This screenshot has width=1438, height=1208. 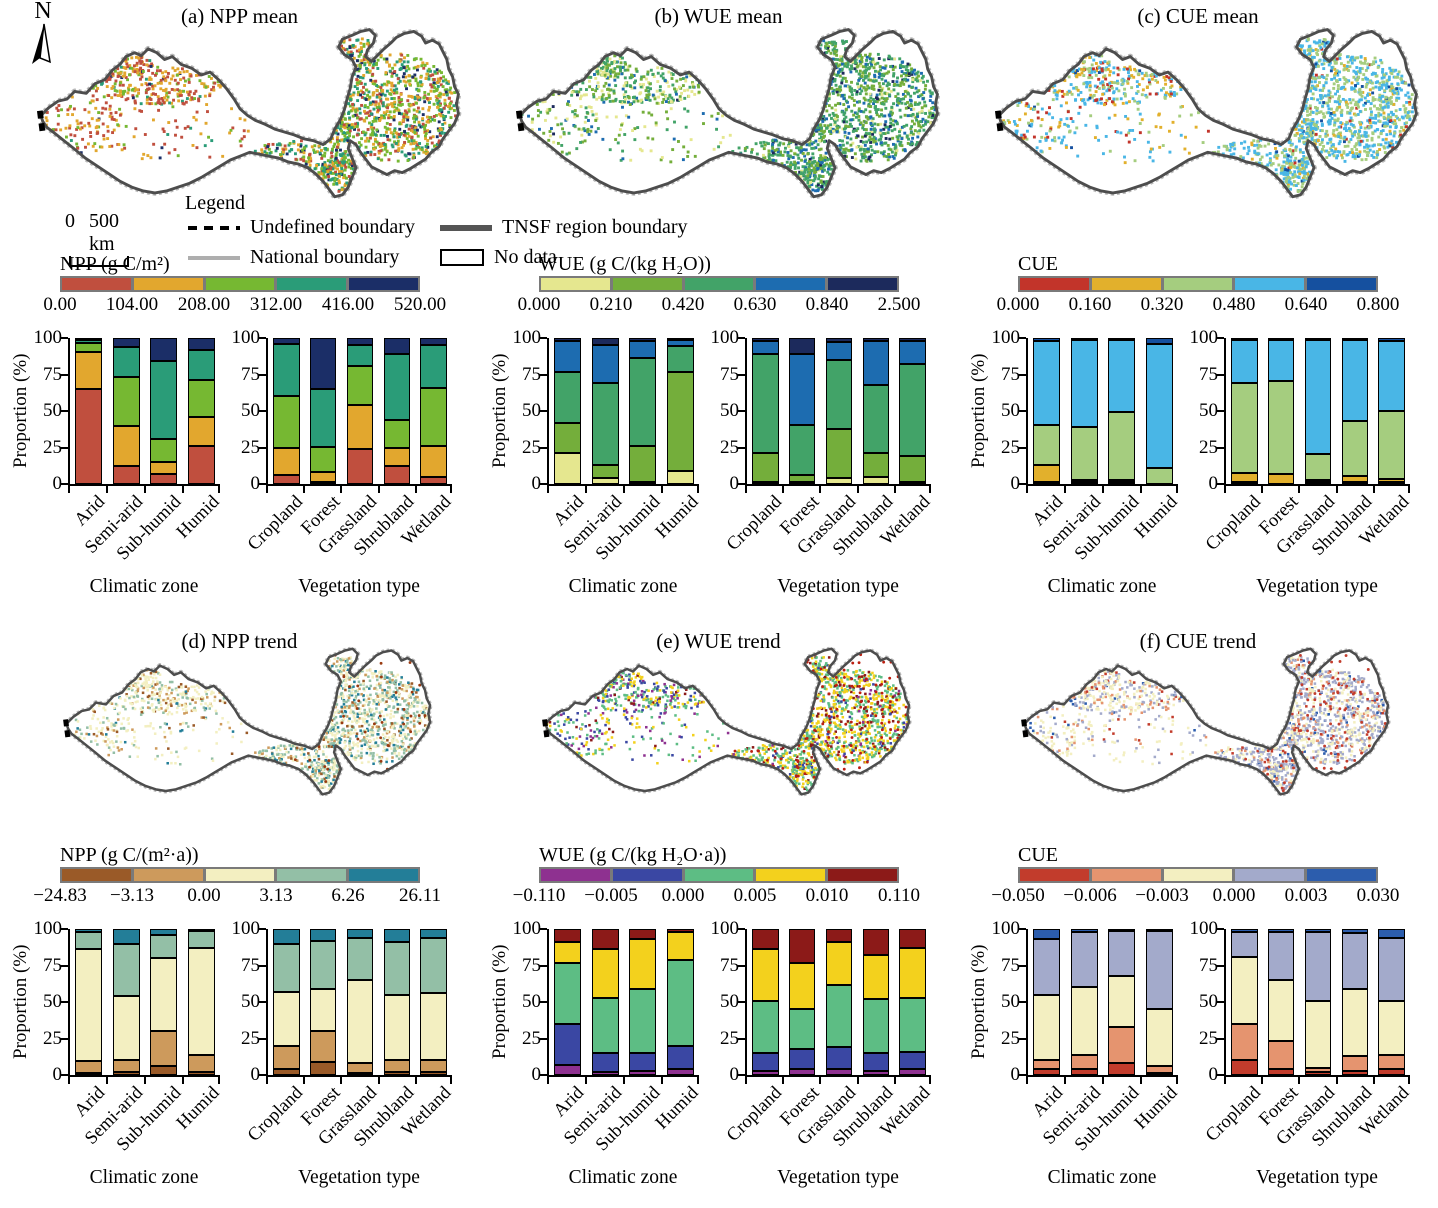 I want to click on colorbar-segment, so click(x=862, y=284).